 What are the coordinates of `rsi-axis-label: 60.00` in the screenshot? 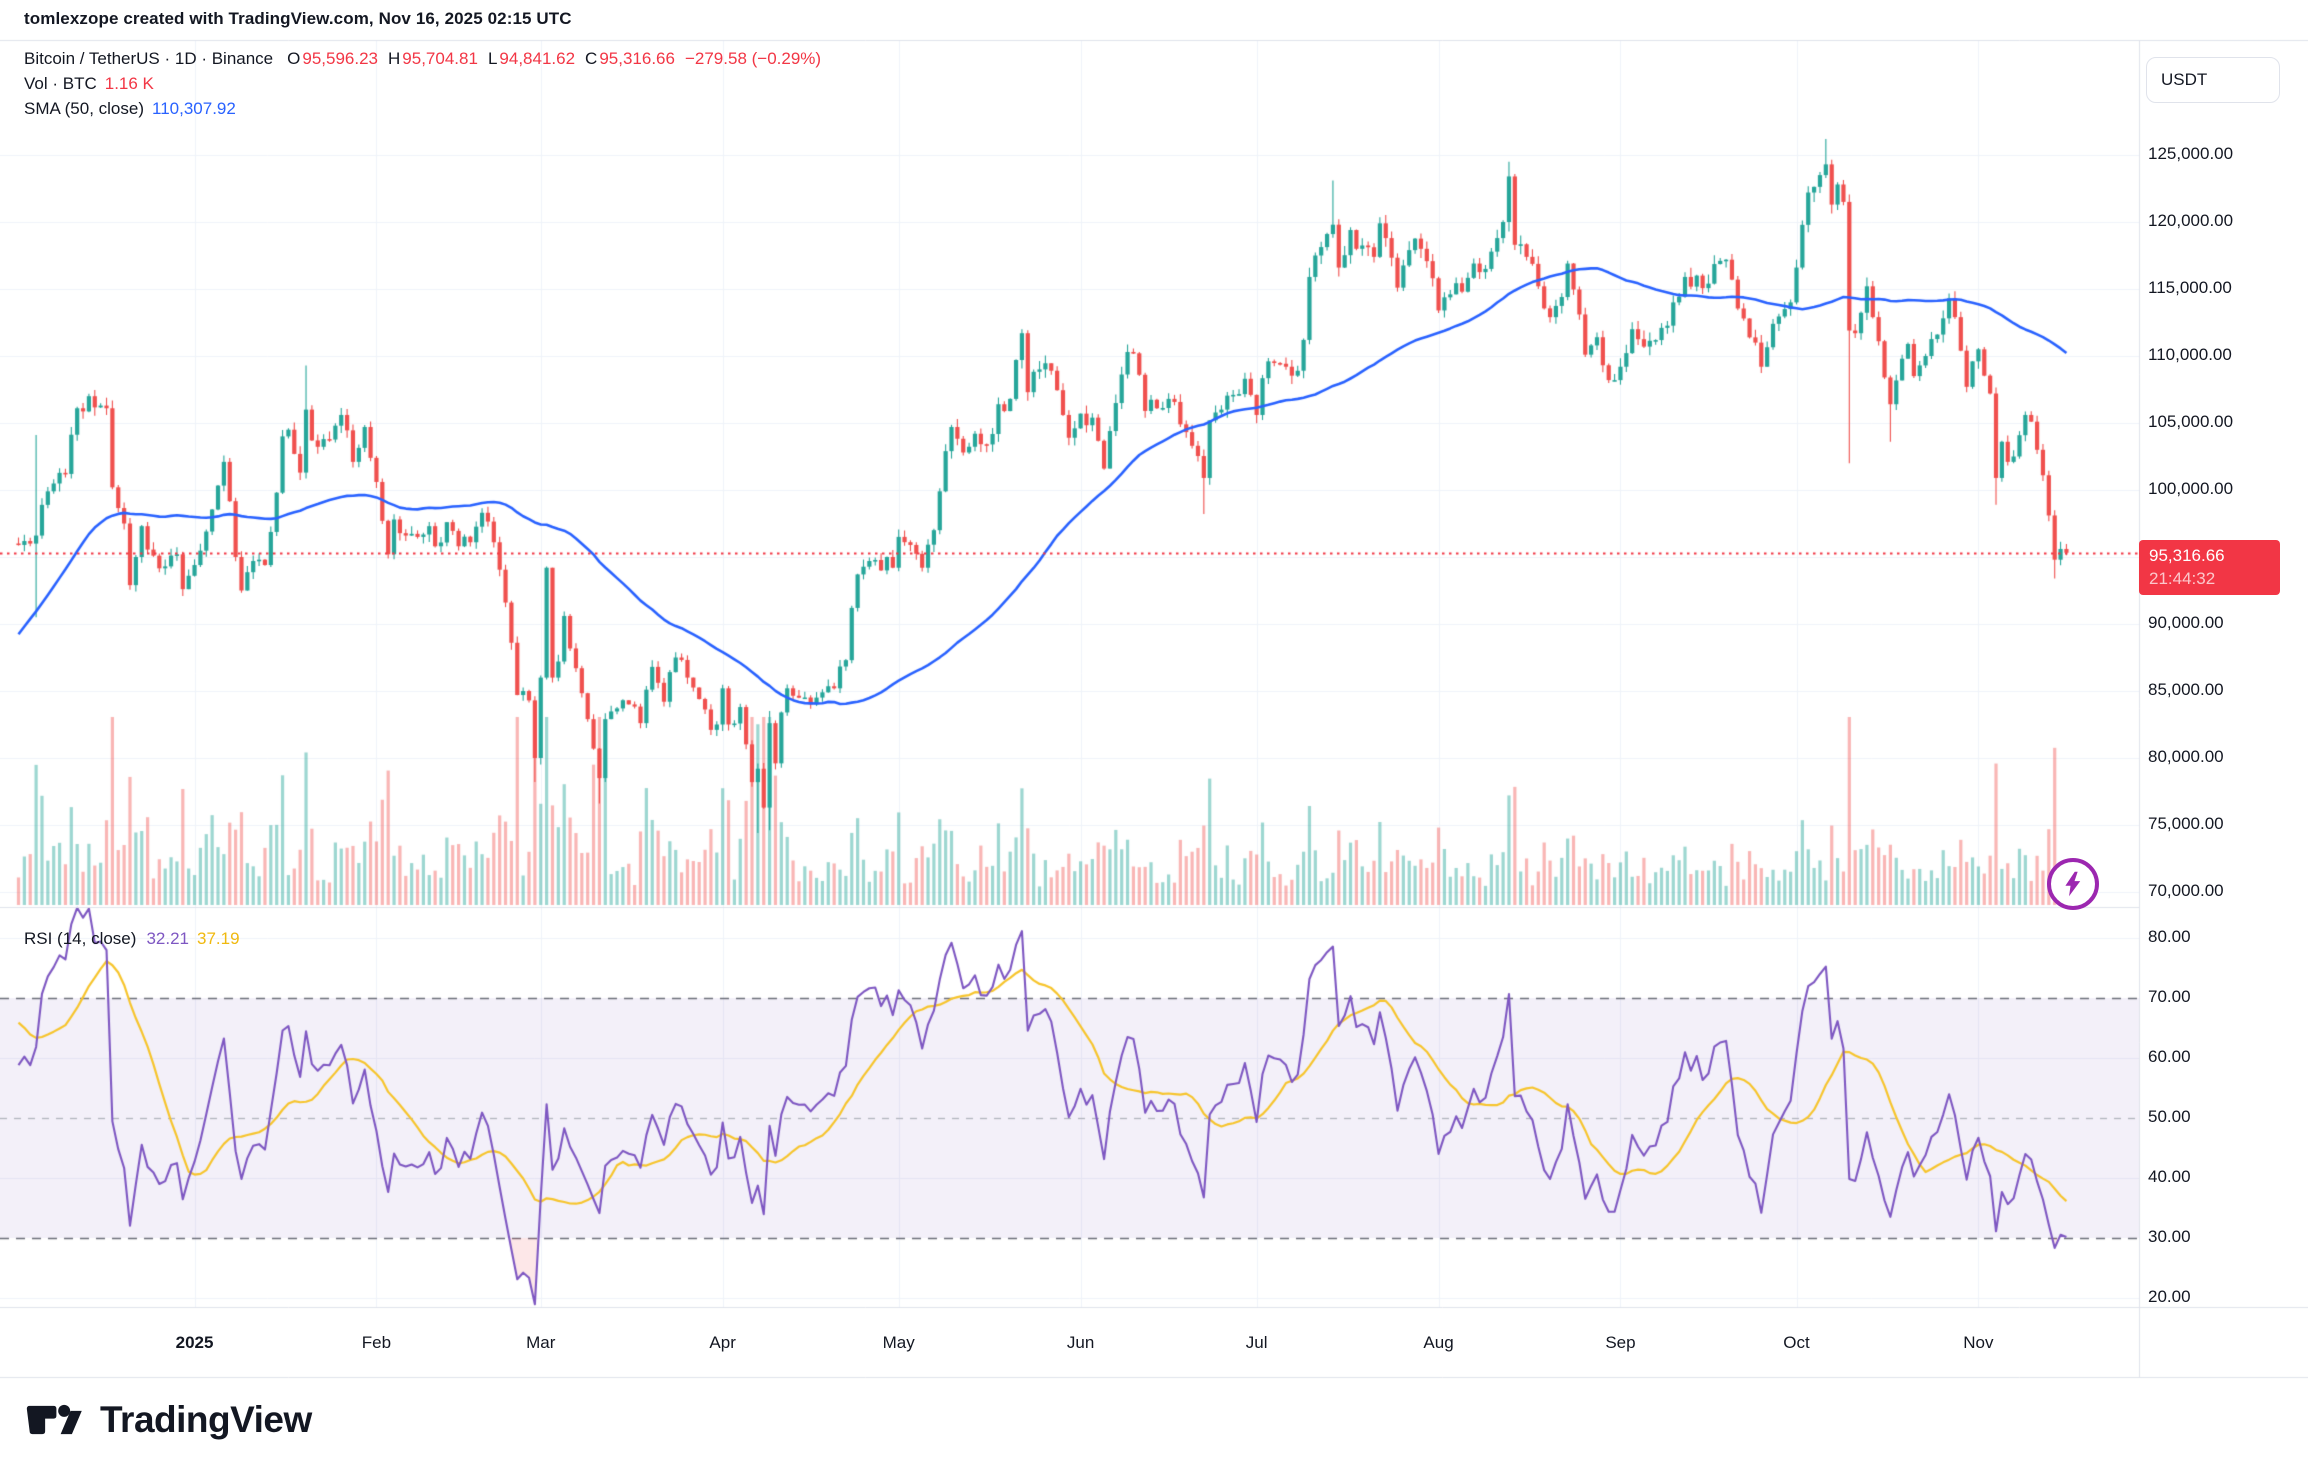 It's located at (2169, 1056).